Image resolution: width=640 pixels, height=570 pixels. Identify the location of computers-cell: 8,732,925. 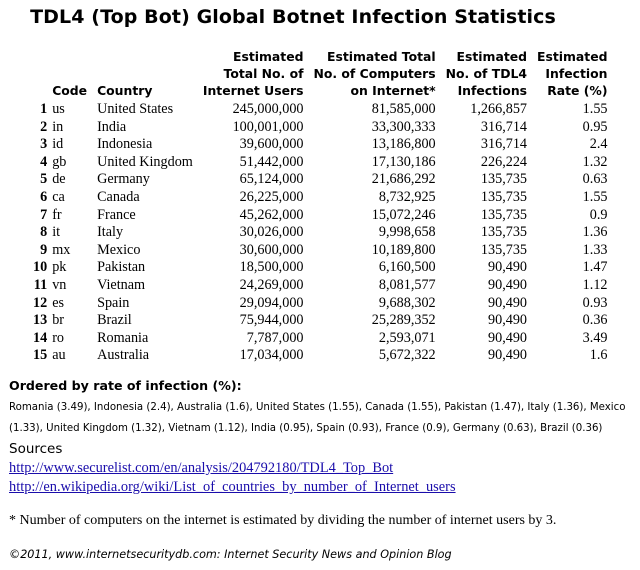
(407, 196).